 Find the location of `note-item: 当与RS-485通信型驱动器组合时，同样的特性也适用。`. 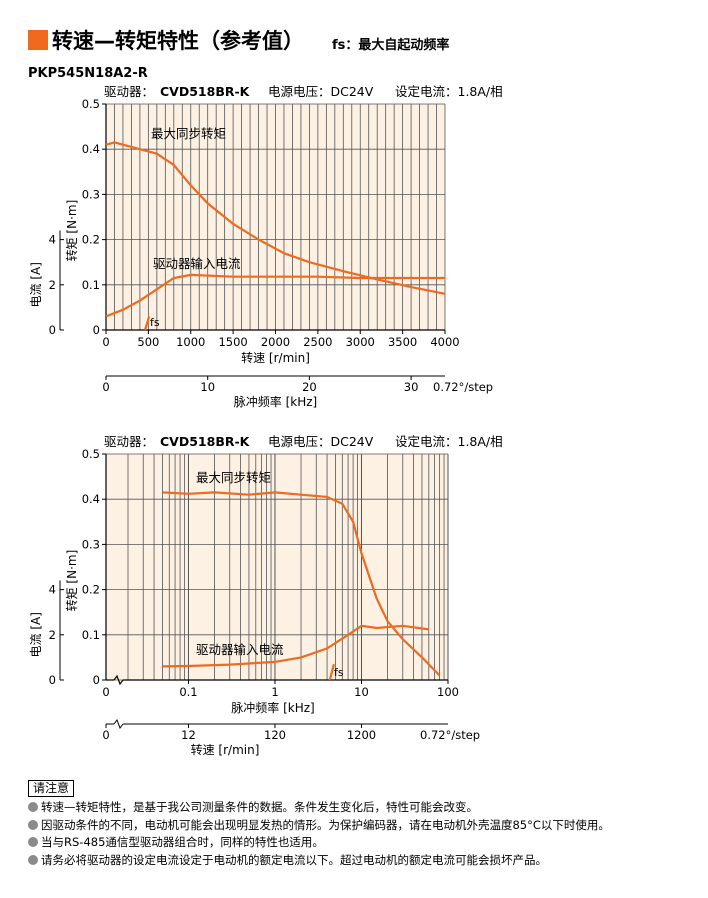

note-item: 当与RS-485通信型驱动器组合时，同样的特性也适用。 is located at coordinates (363, 843).